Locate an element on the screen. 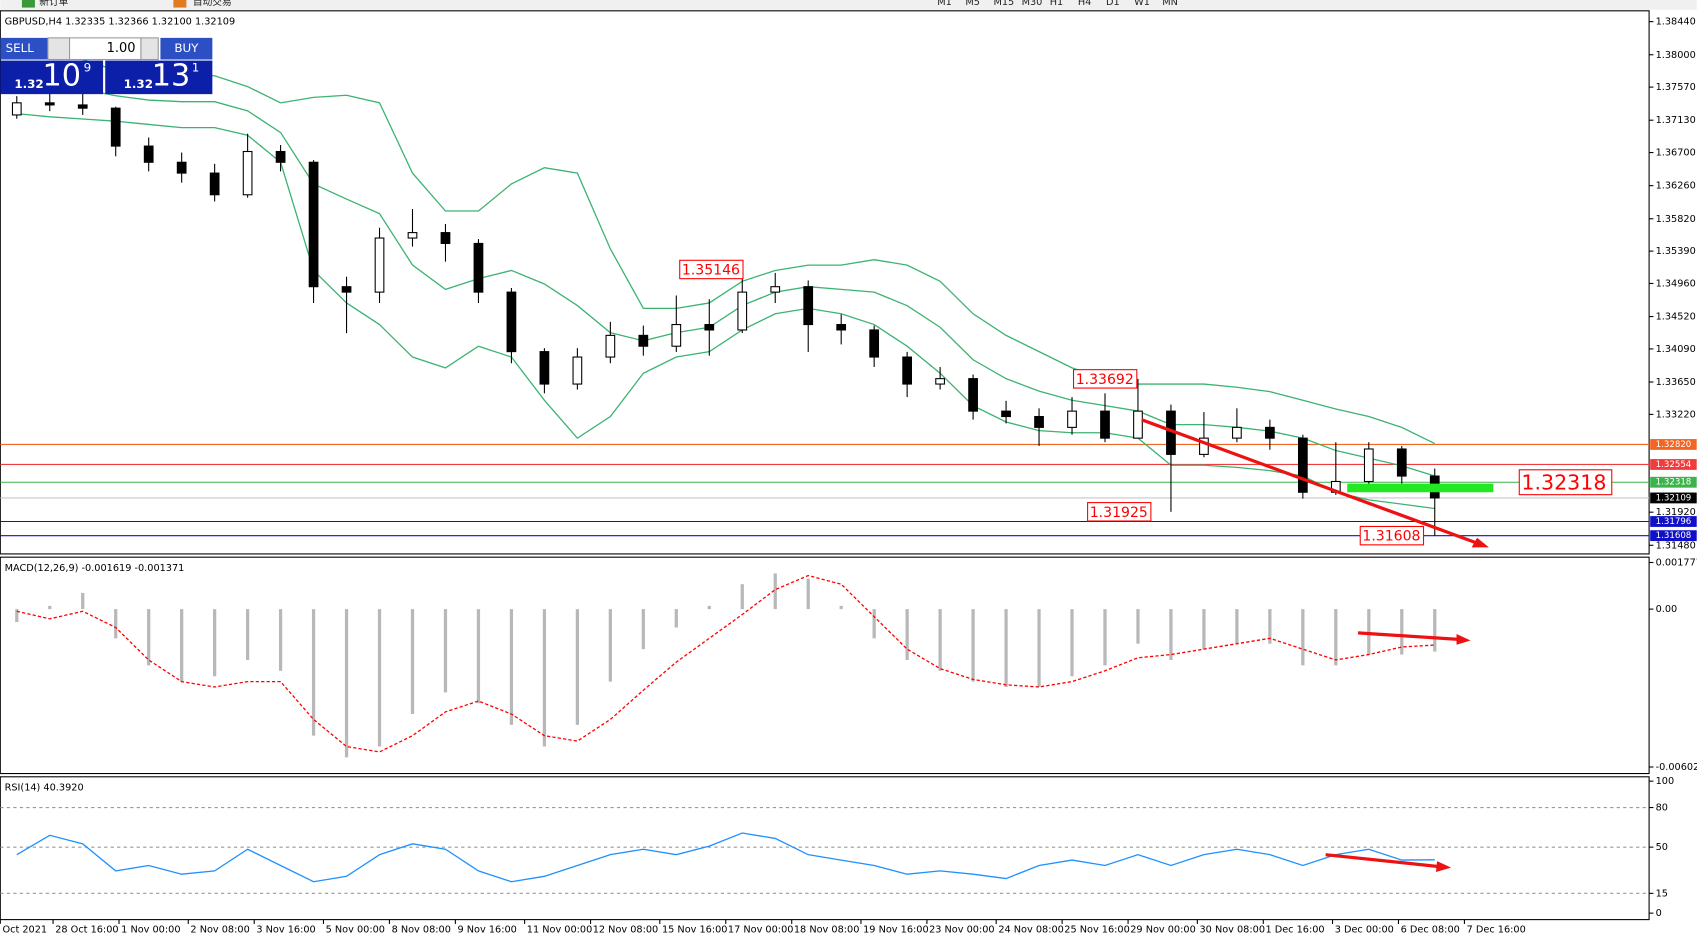  x-tick-label: 23 Nov 00:00 is located at coordinates (962, 929).